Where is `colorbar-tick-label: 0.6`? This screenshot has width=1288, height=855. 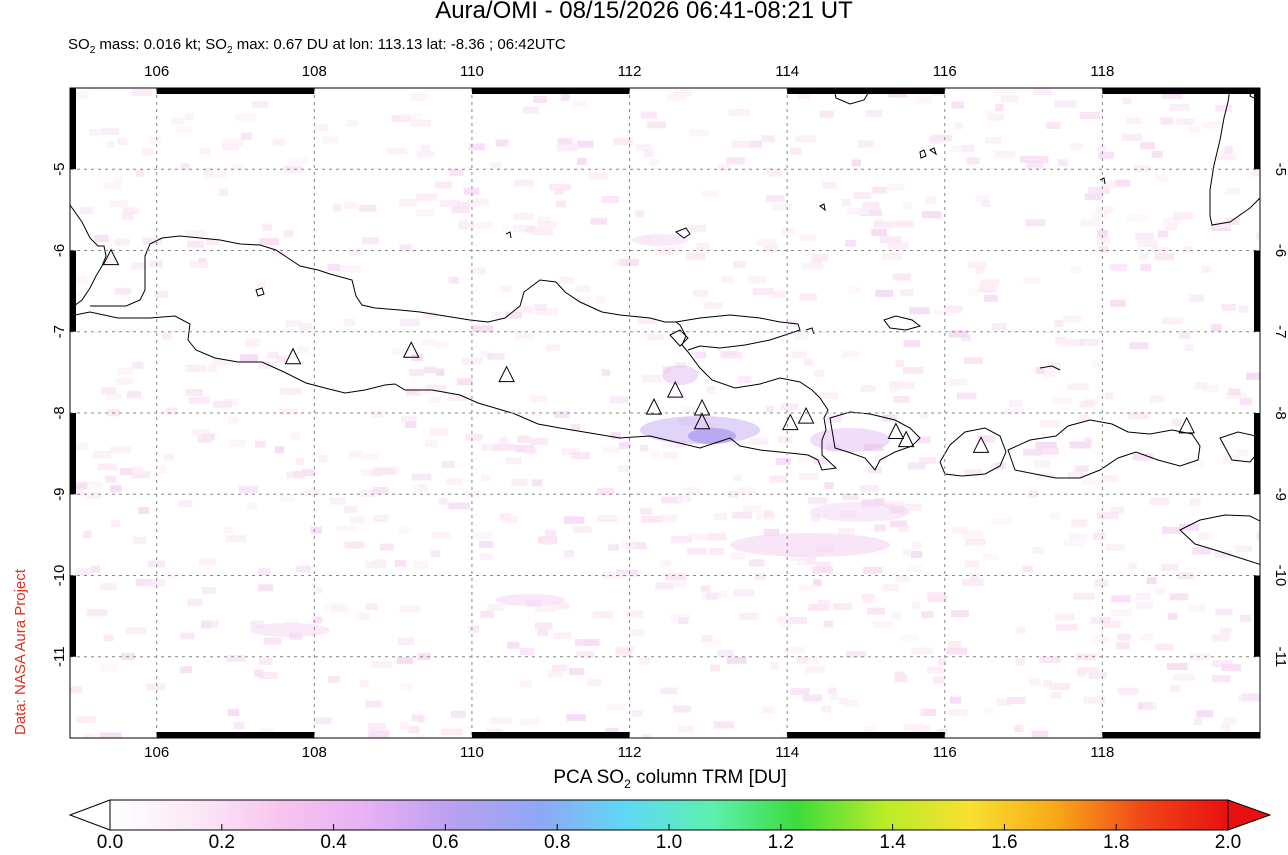 colorbar-tick-label: 0.6 is located at coordinates (445, 842).